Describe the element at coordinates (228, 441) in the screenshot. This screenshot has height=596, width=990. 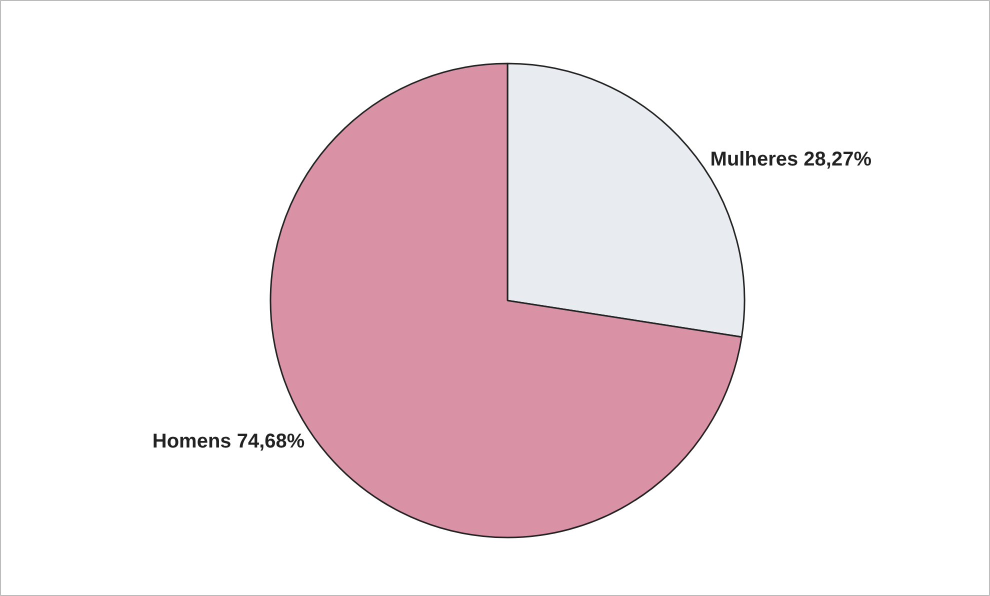
I see `slice-label: Homens 74,68%` at that location.